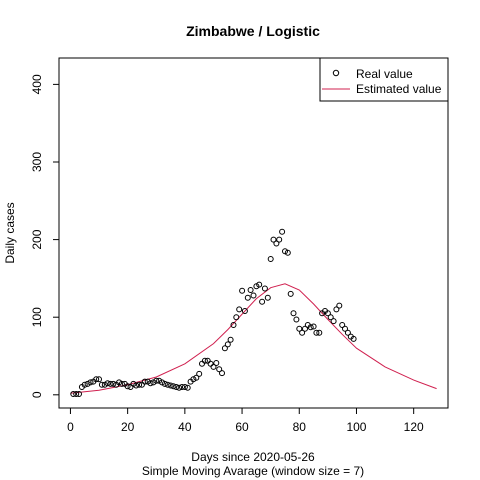  I want to click on legend-box, so click(384, 79).